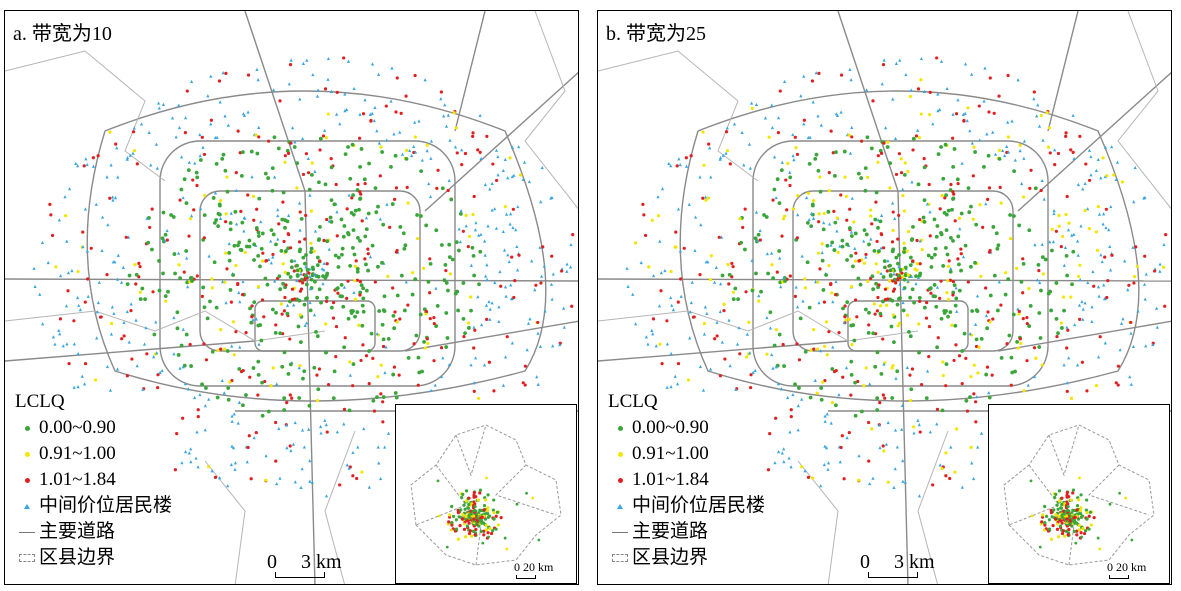 Image resolution: width=1181 pixels, height=591 pixels. I want to click on inset-map-a: 0 20 km, so click(486, 494).